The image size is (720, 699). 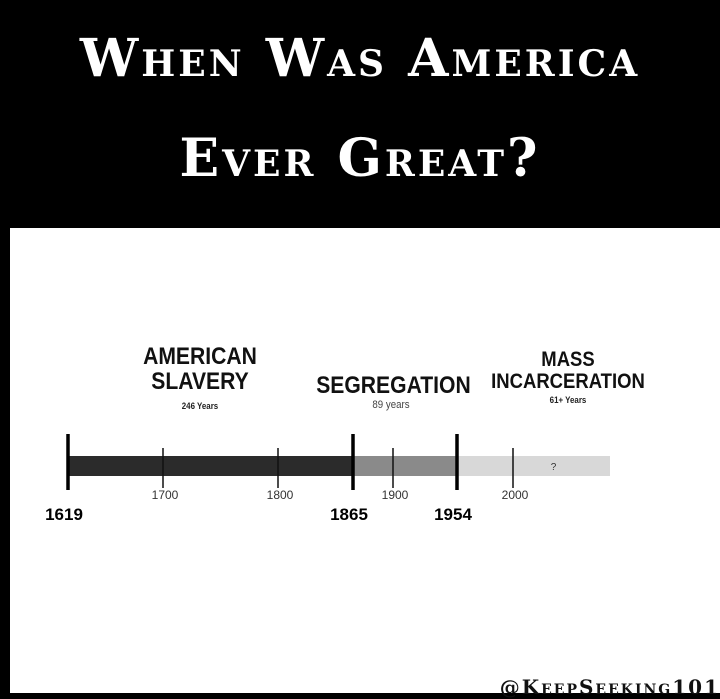 I want to click on title-line-2: Ever Great?, so click(x=360, y=158).